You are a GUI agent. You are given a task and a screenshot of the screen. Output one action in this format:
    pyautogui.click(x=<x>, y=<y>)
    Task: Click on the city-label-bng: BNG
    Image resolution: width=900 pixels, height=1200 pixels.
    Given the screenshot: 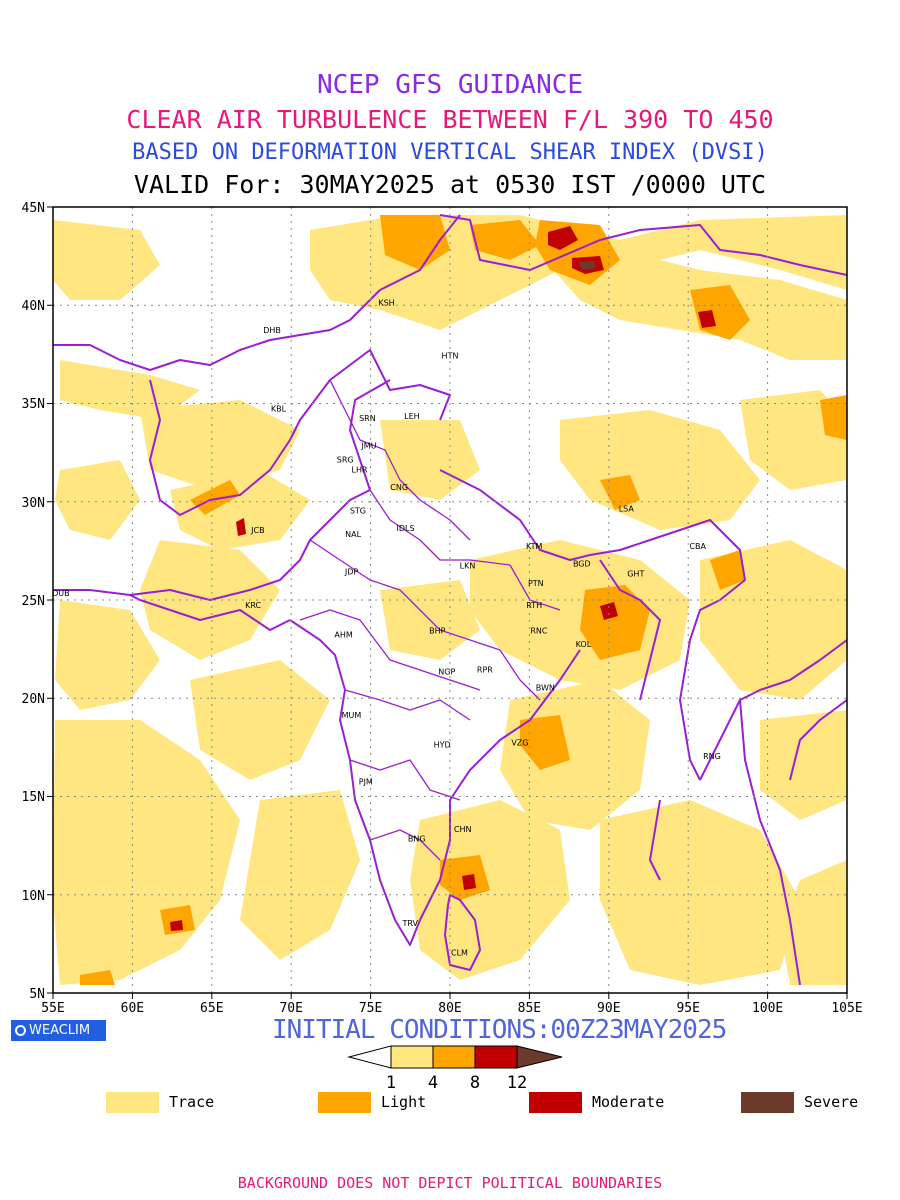 What is the action you would take?
    pyautogui.click(x=417, y=839)
    